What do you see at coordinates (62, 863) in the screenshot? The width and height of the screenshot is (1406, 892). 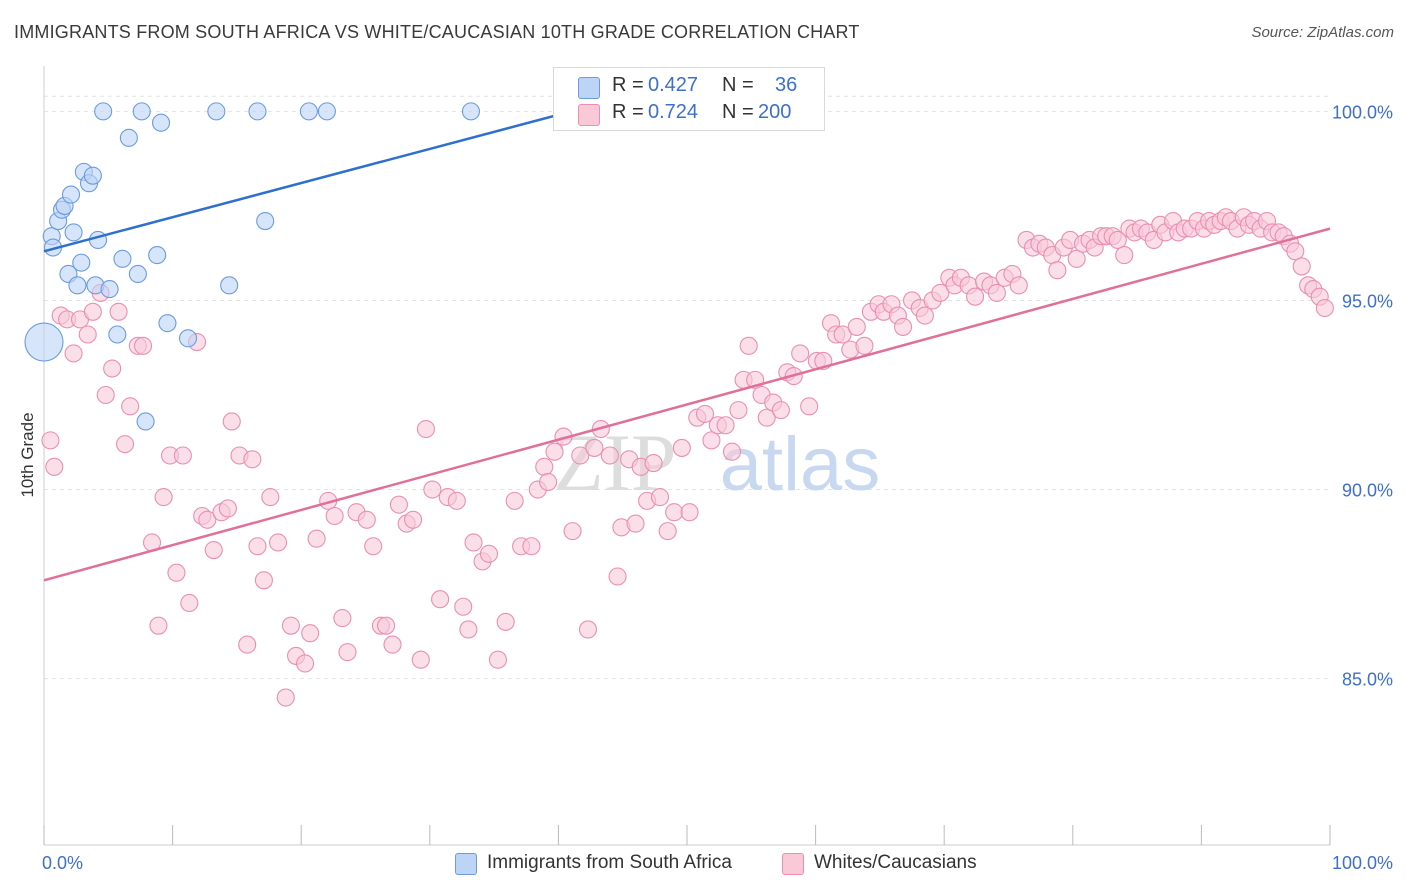 I see `x-tick-label: 0.0%` at bounding box center [62, 863].